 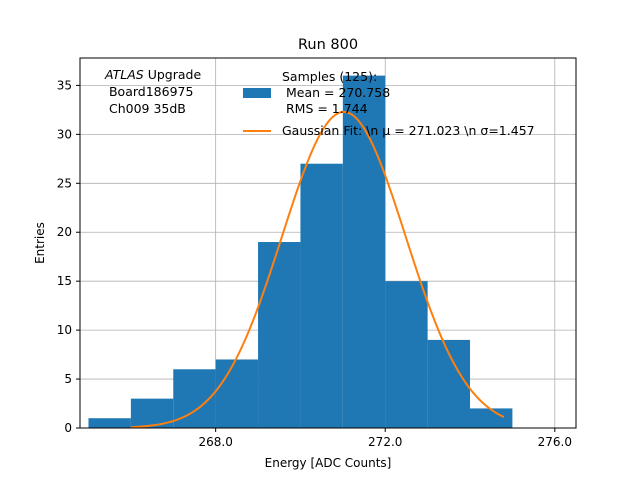 What do you see at coordinates (64, 330) in the screenshot?
I see `y-tick-label-2: 10` at bounding box center [64, 330].